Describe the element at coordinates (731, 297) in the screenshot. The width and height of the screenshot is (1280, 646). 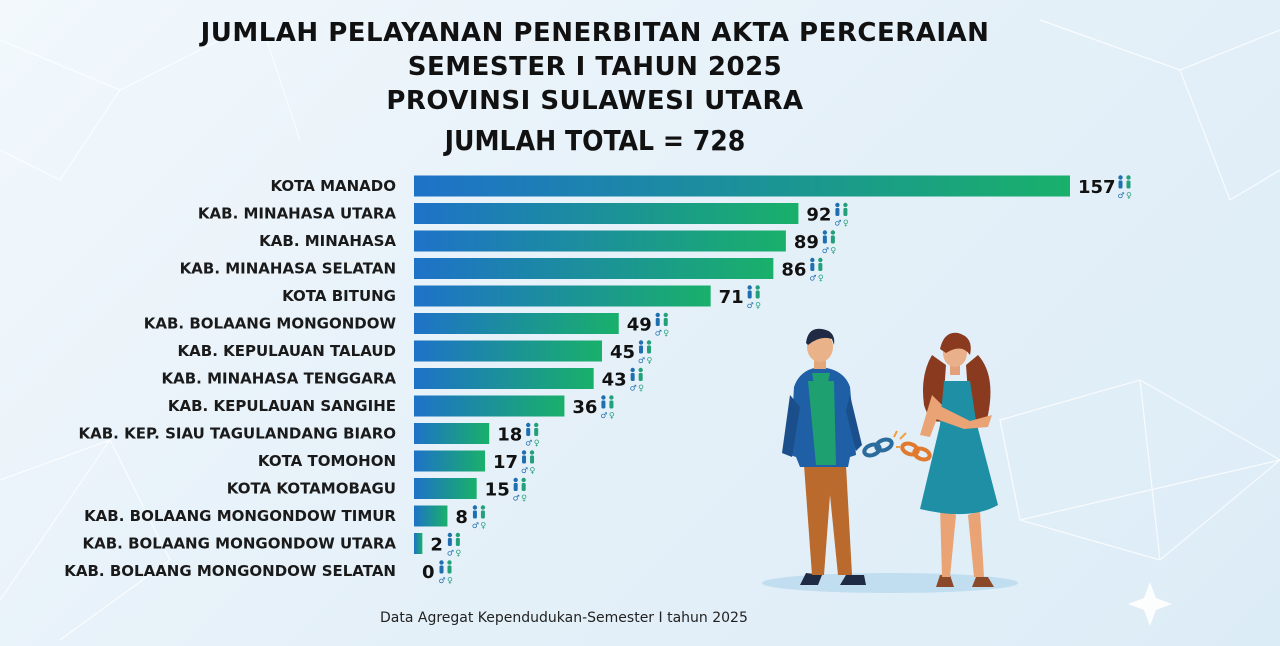
I see `value-label: 71` at that location.